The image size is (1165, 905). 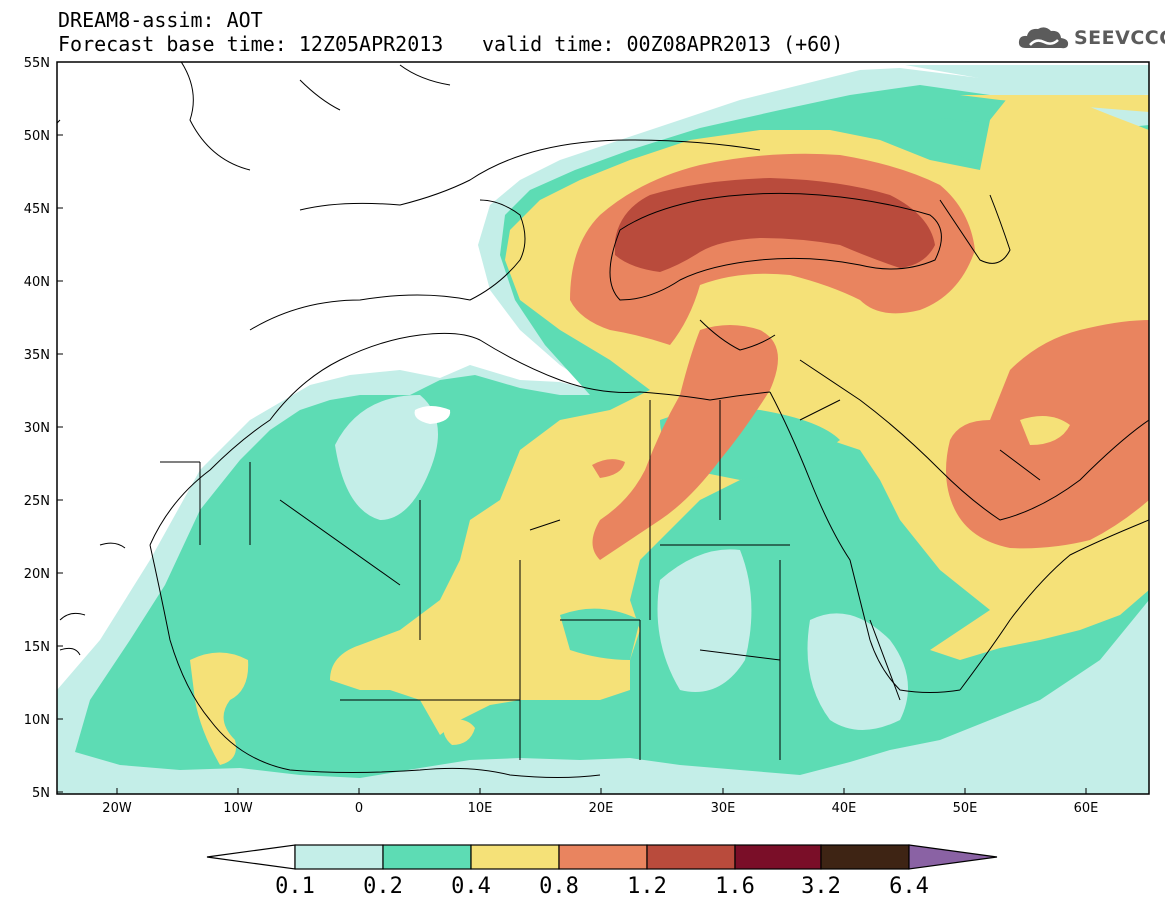 I want to click on logo-text: SEEVCCC, so click(x=1119, y=38).